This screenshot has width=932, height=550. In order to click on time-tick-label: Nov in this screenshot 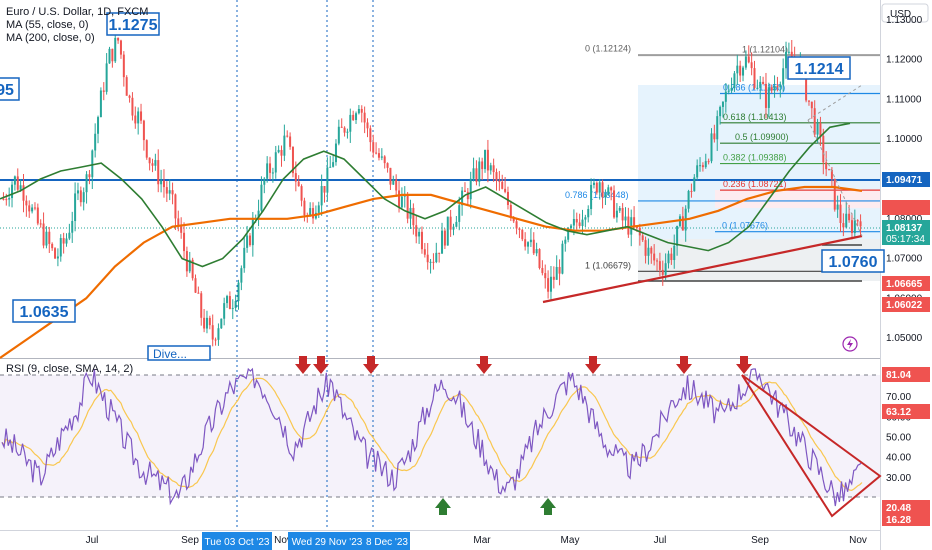, I will do `click(283, 540)`.